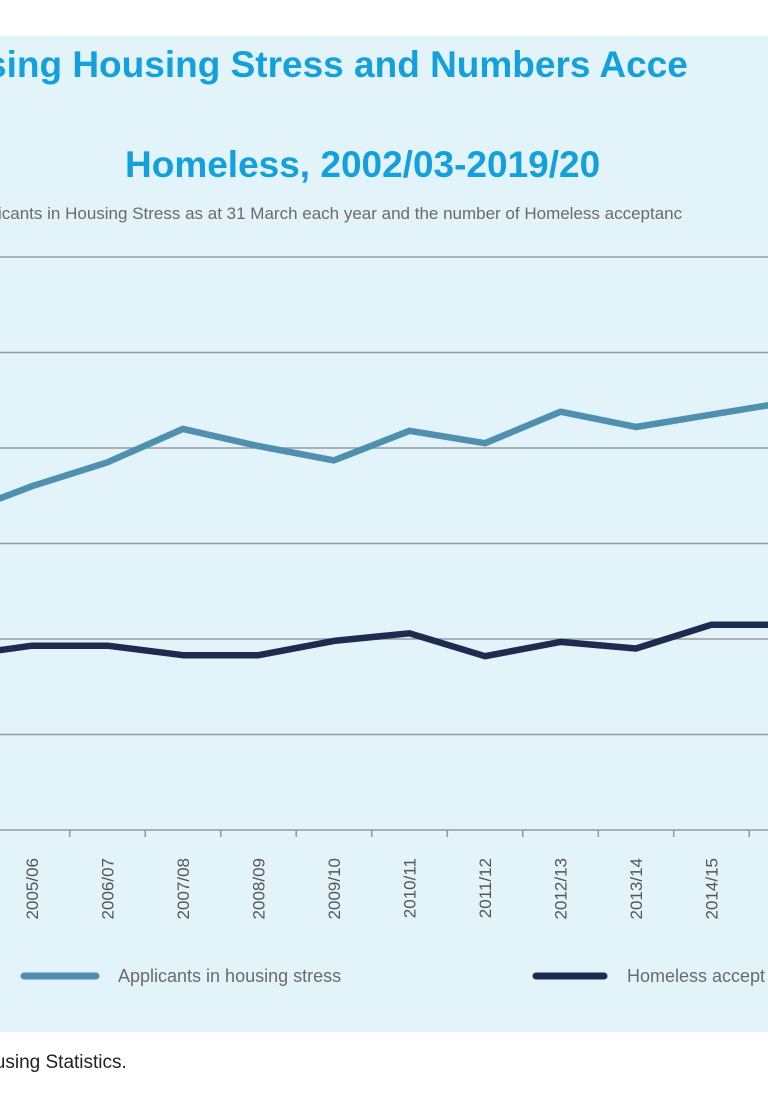 The width and height of the screenshot is (768, 1098). What do you see at coordinates (344, 64) in the screenshot?
I see `chart-title-line-1: sing Housing Stress and Numbers Acce` at bounding box center [344, 64].